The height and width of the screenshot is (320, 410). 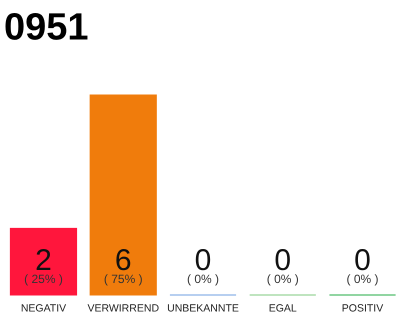 What do you see at coordinates (46, 27) in the screenshot?
I see `chart-title: 0951` at bounding box center [46, 27].